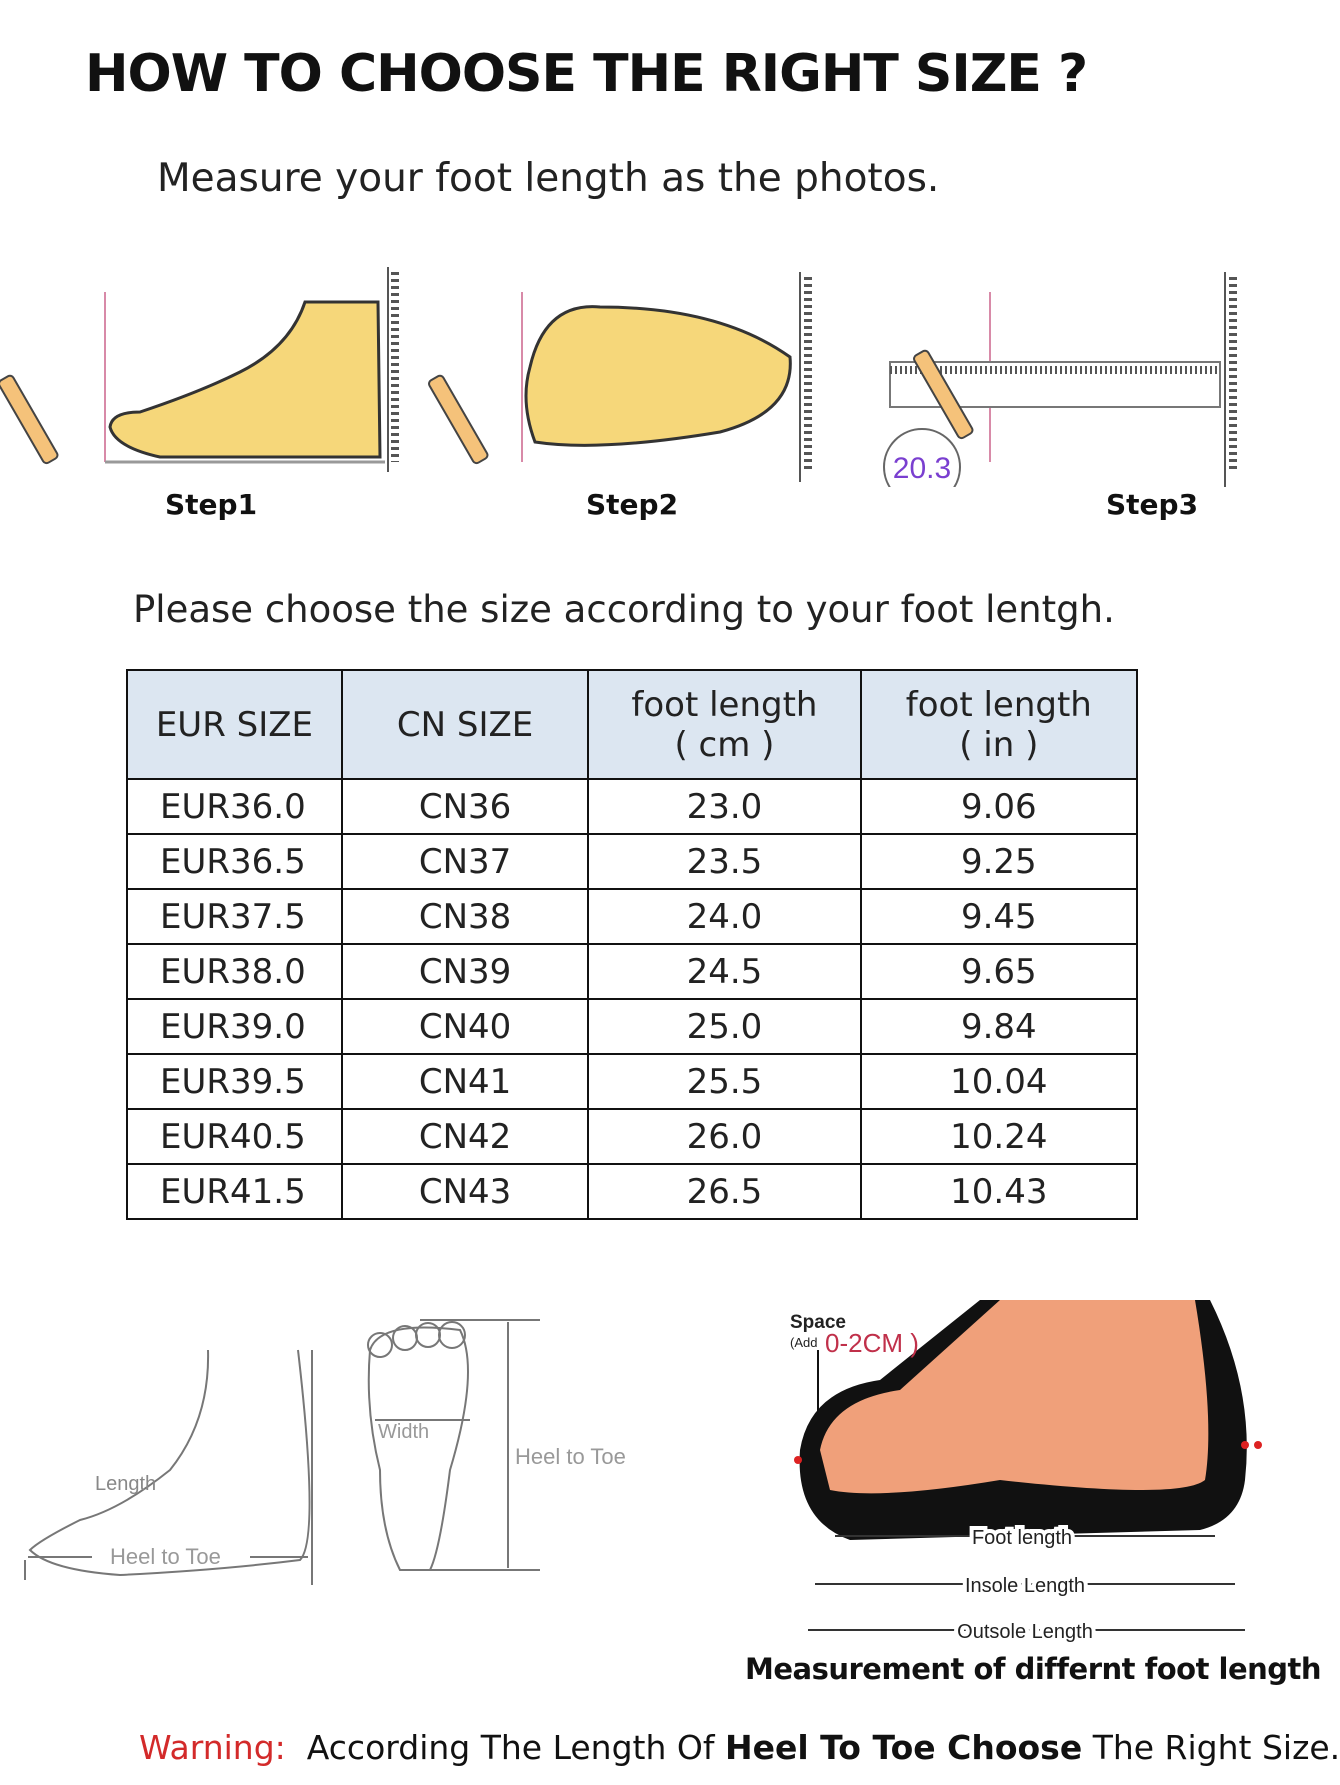 The width and height of the screenshot is (1340, 1785). What do you see at coordinates (724, 861) in the screenshot?
I see `foot-length-cm-cell: 23.5` at bounding box center [724, 861].